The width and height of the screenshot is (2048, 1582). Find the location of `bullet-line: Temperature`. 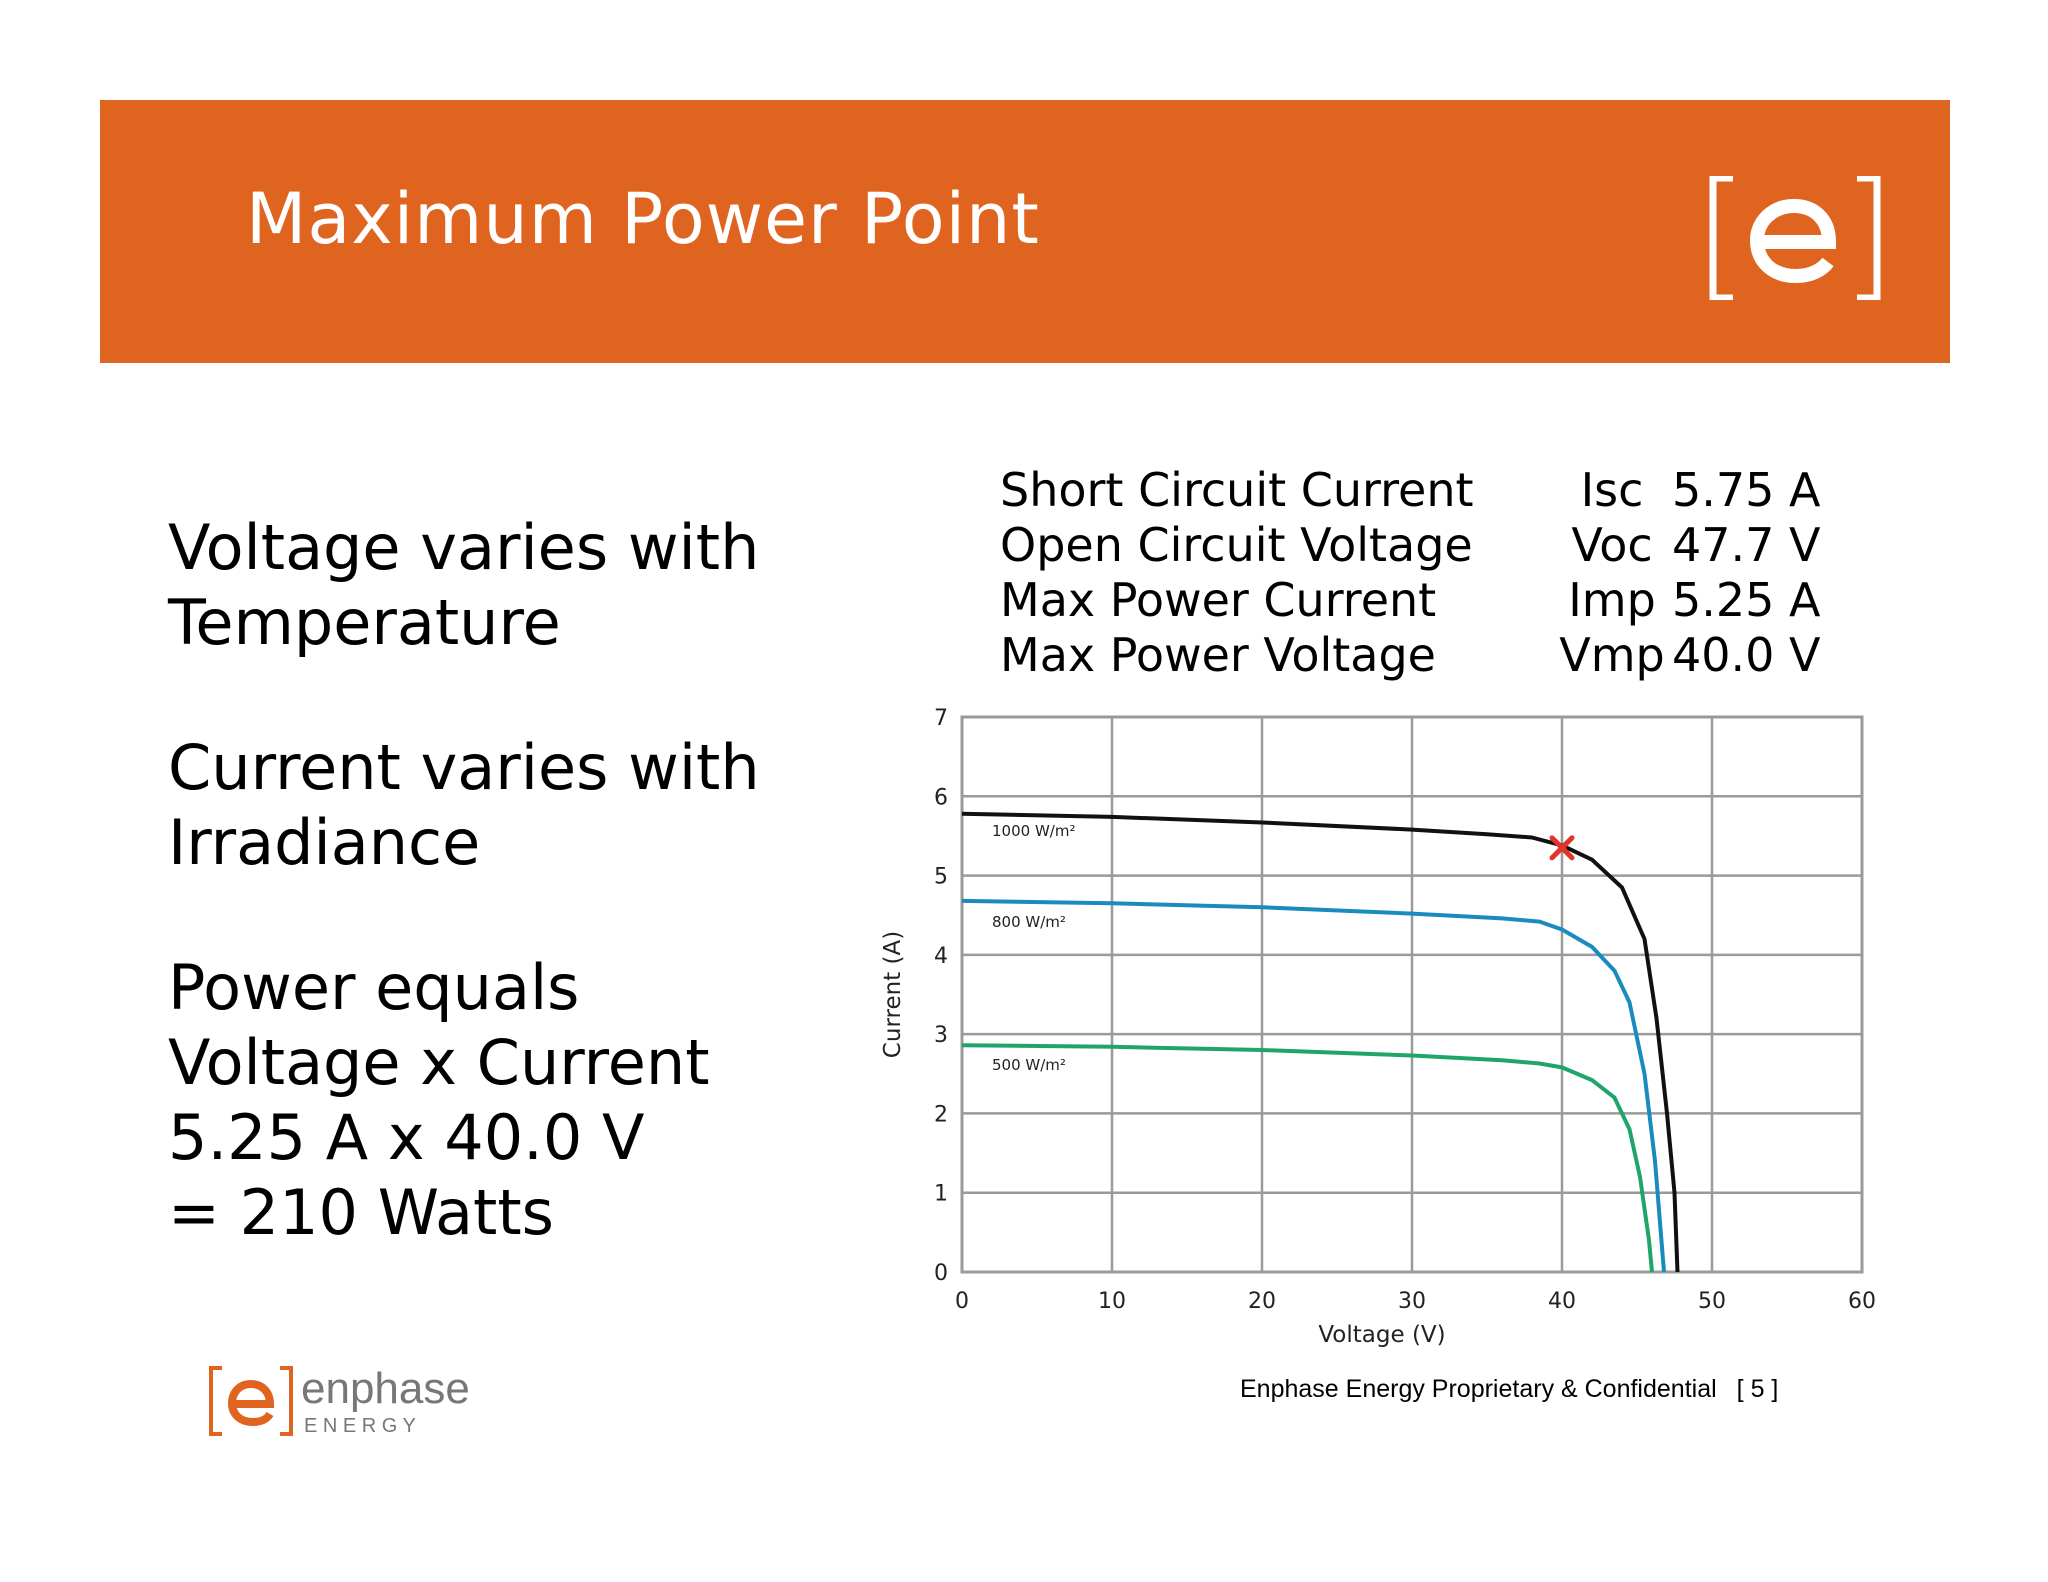

bullet-line: Temperature is located at coordinates (364, 622).